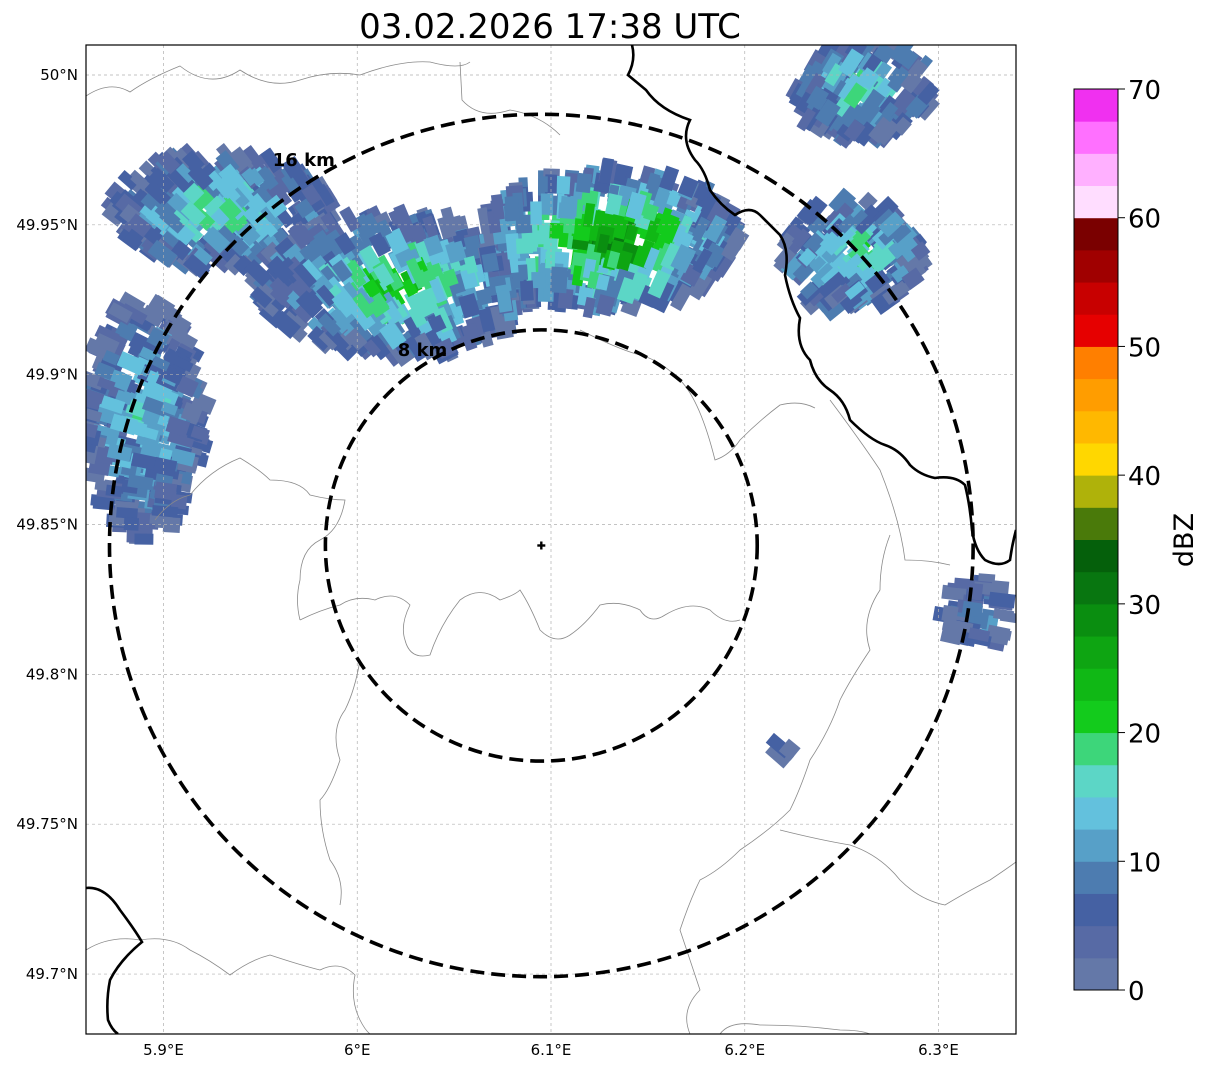  I want to click on y-tick-label: 49.95°N, so click(47, 225).